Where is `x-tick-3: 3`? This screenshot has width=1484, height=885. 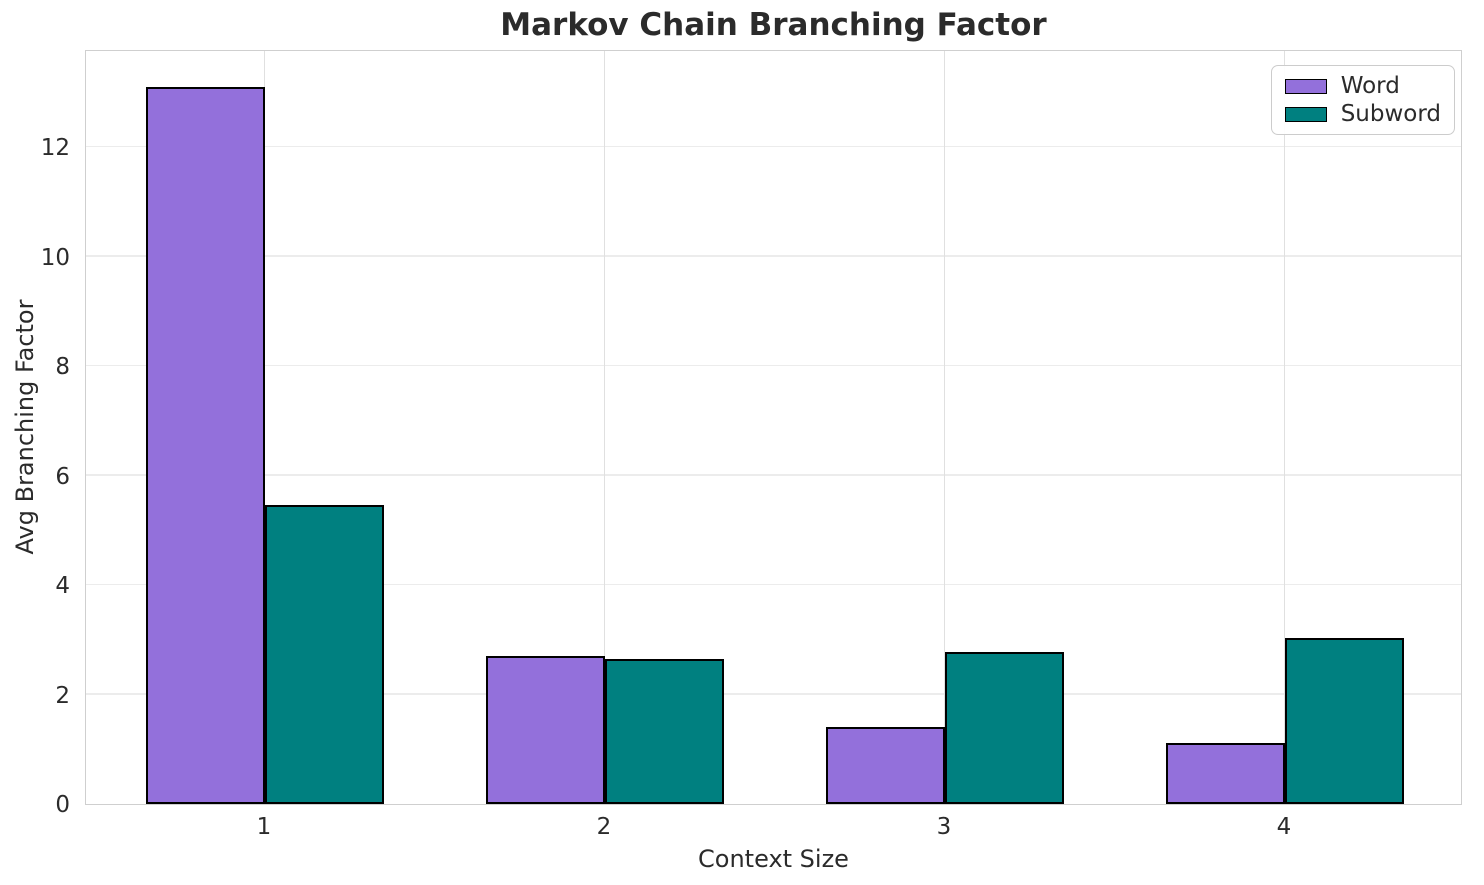 x-tick-3: 3 is located at coordinates (944, 827).